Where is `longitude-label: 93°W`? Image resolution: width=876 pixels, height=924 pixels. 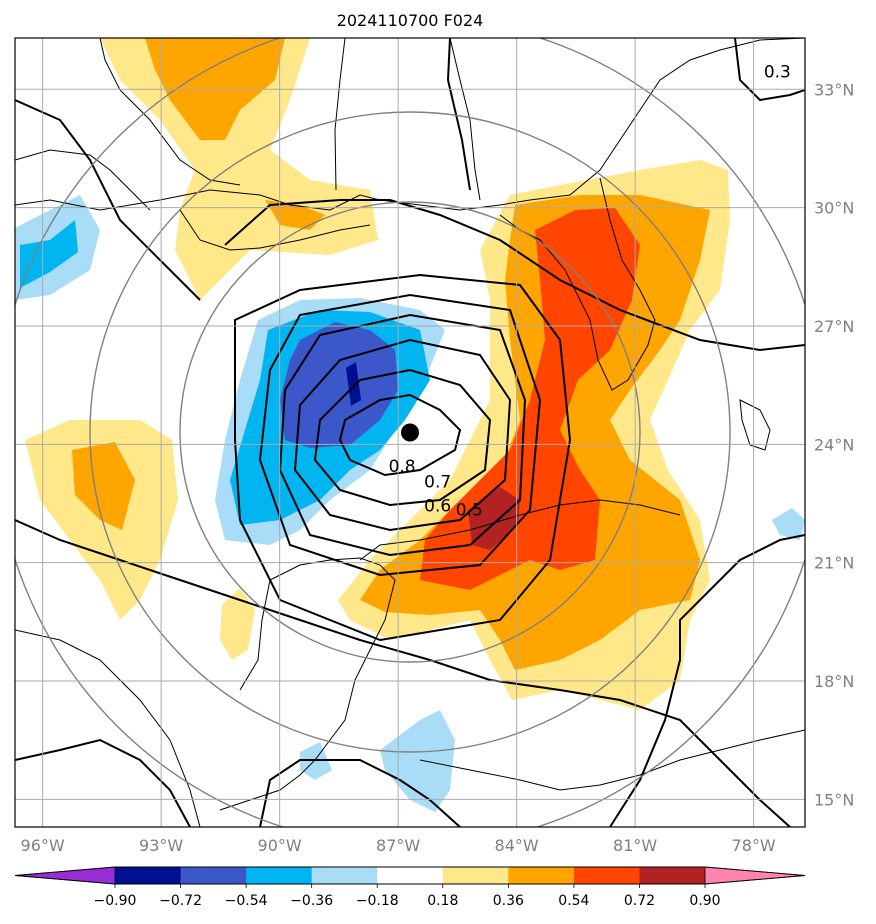 longitude-label: 93°W is located at coordinates (161, 845).